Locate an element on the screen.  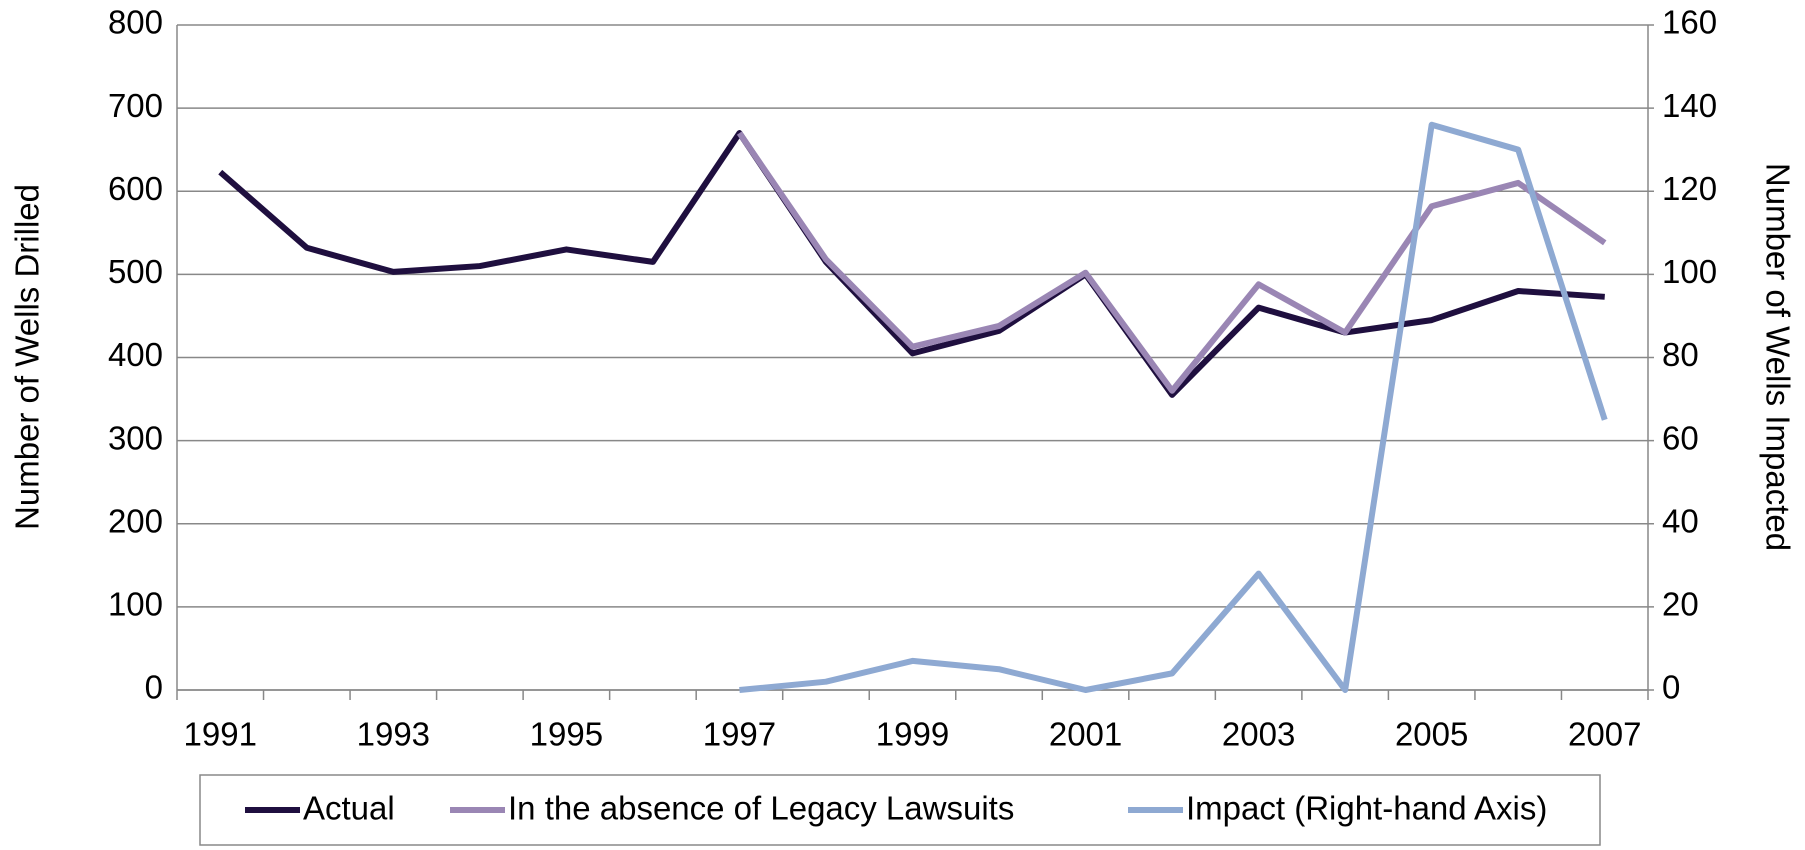
y2-tick-label: 120 is located at coordinates (1689, 188).